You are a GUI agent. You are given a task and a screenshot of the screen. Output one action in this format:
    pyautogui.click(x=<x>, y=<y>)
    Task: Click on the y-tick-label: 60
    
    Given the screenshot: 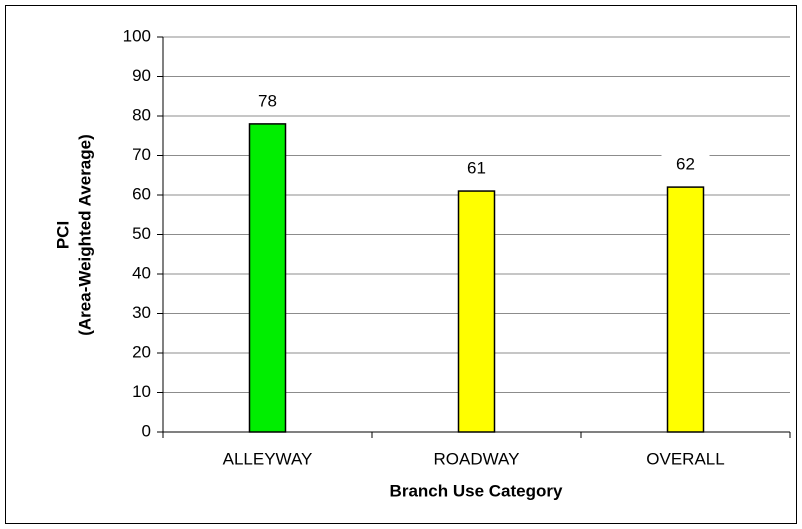 What is the action you would take?
    pyautogui.click(x=141, y=193)
    